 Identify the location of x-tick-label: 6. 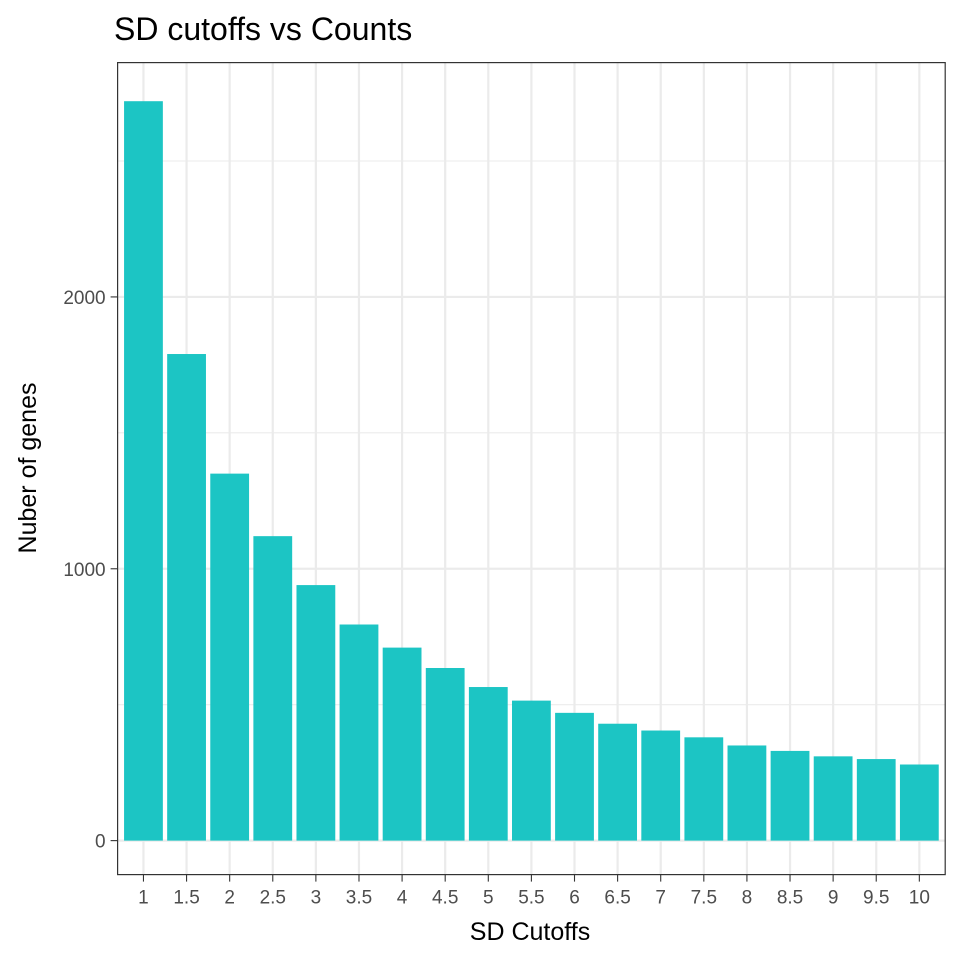
(574, 898).